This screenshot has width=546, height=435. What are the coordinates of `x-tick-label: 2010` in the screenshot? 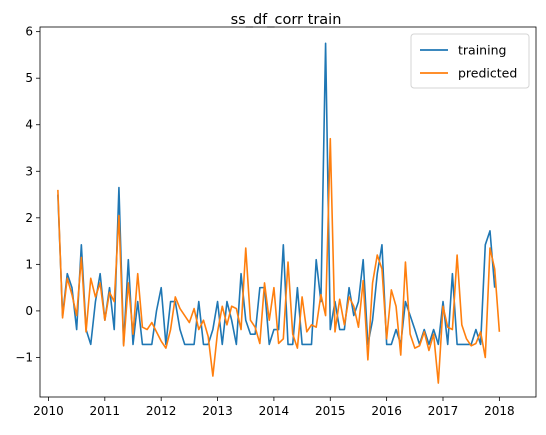 It's located at (48, 411).